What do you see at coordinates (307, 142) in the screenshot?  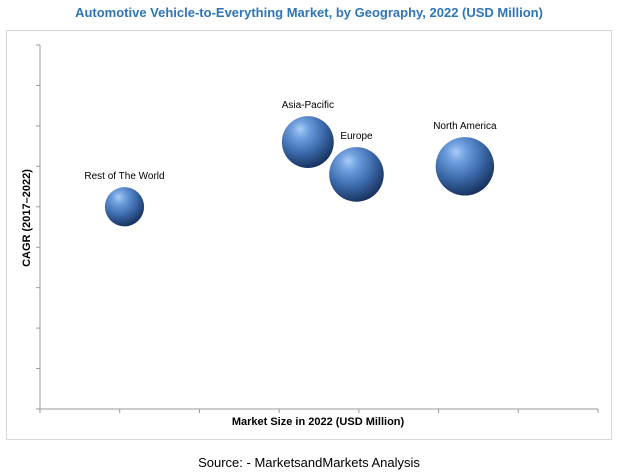 I see `bubble-asia-pacific` at bounding box center [307, 142].